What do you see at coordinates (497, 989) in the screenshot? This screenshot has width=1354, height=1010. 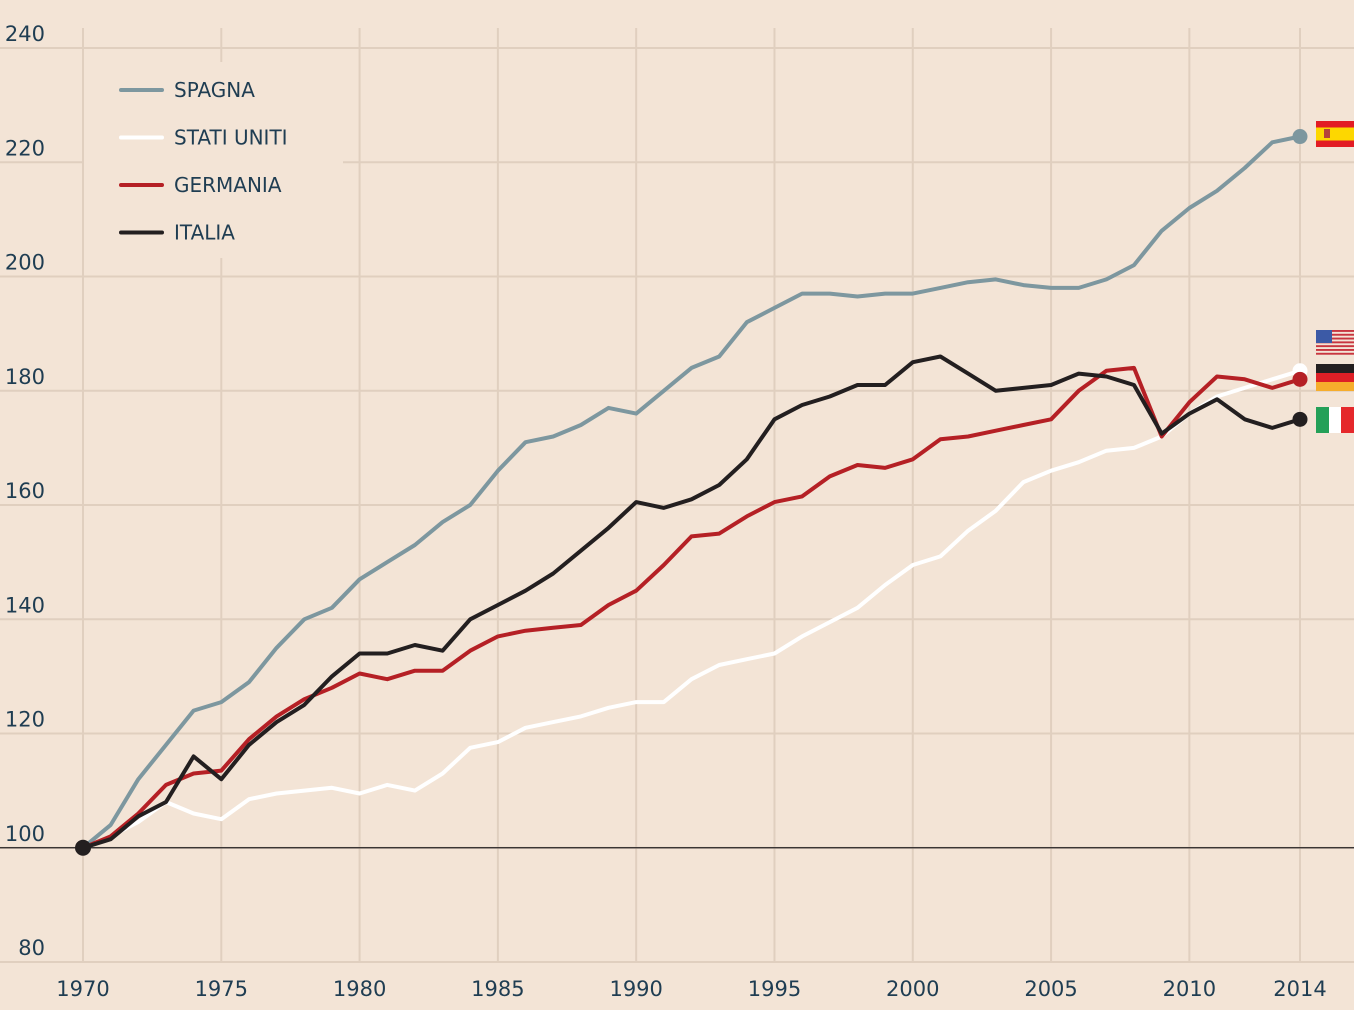 I see `x-tick-label: 1985` at bounding box center [497, 989].